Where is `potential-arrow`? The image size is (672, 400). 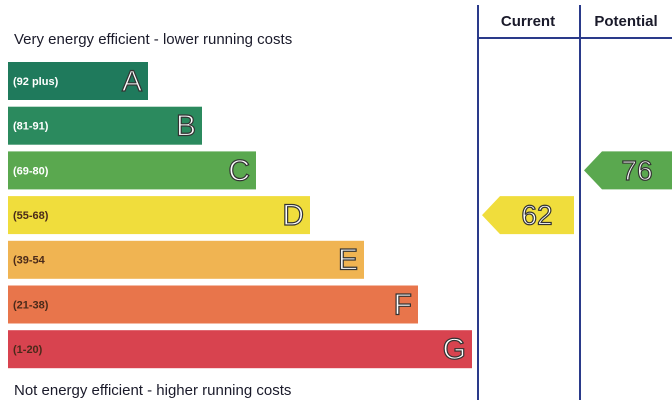
potential-arrow is located at coordinates (628, 170).